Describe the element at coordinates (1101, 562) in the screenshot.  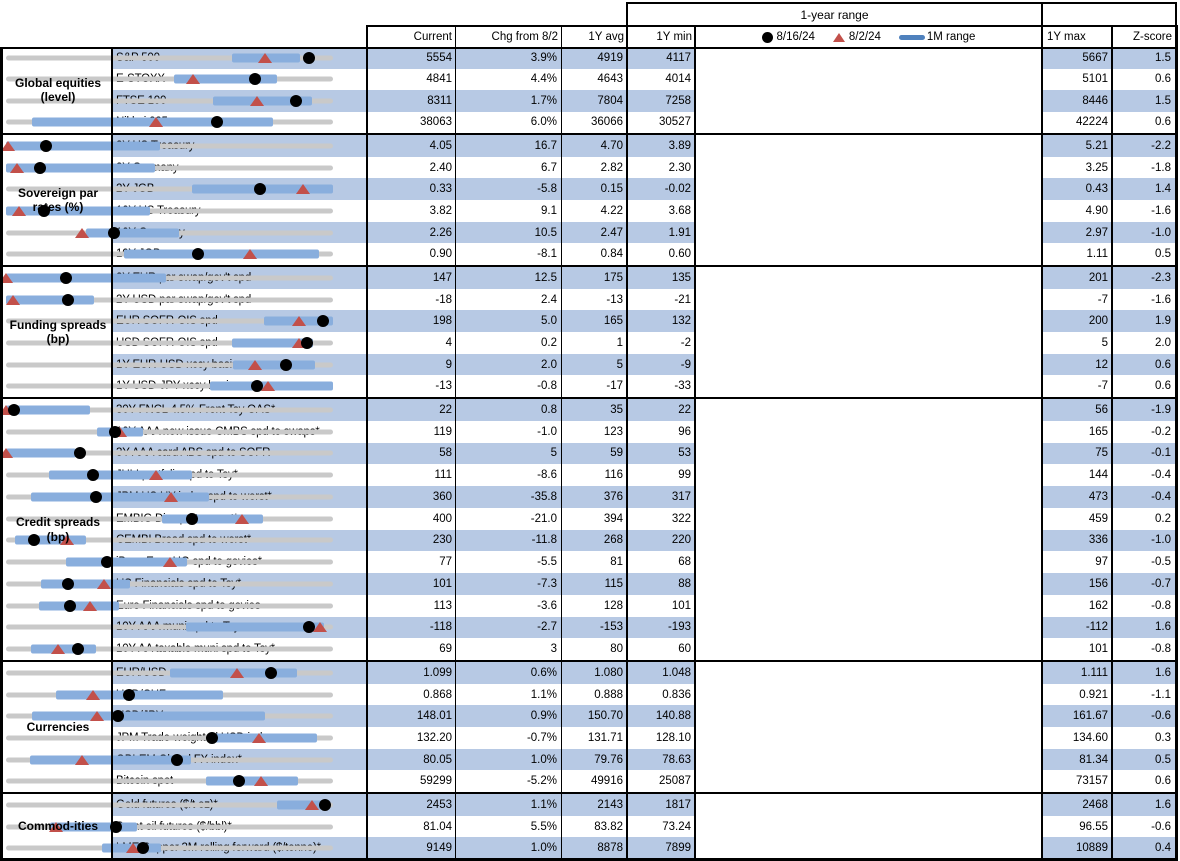
I see `1y-max-value: 97` at that location.